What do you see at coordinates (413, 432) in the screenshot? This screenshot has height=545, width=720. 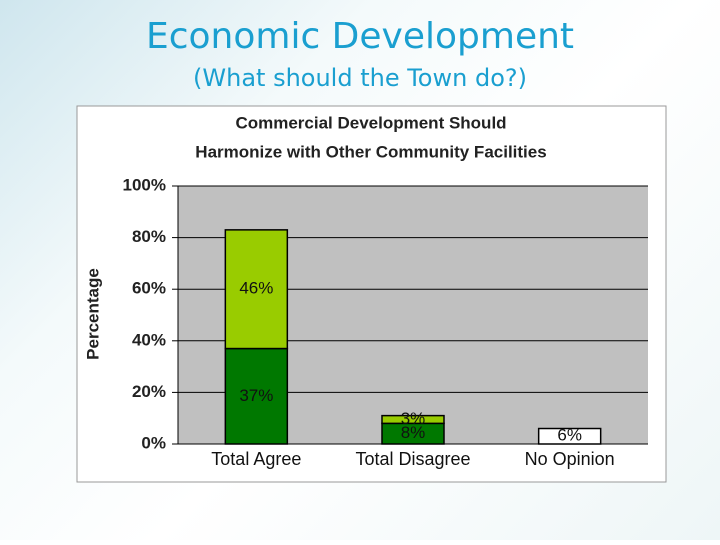 I see `data-label: 8%` at bounding box center [413, 432].